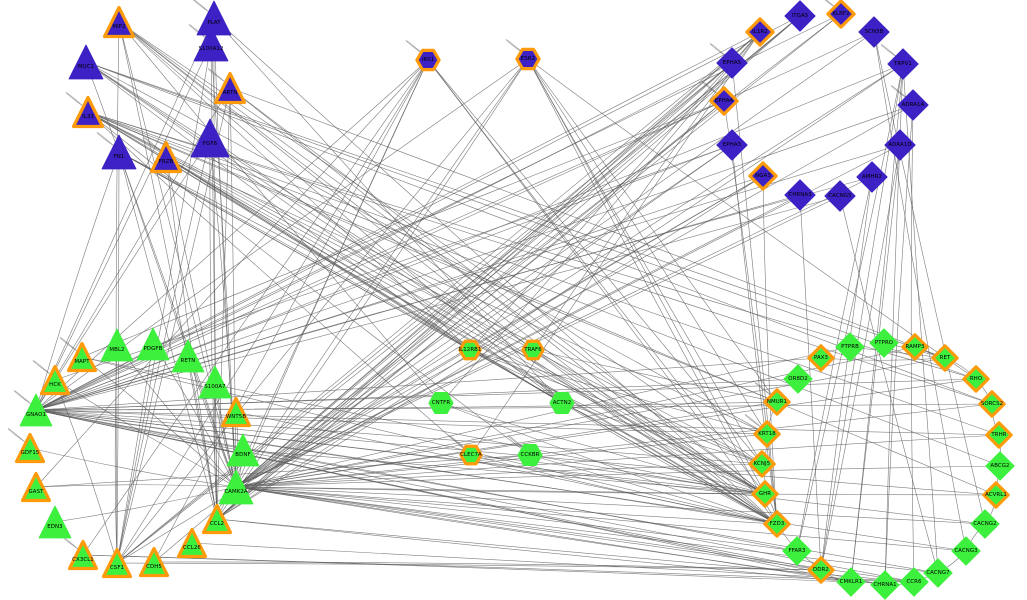  What do you see at coordinates (119, 152) in the screenshot?
I see `graph-node-fn1: FN1` at bounding box center [119, 152].